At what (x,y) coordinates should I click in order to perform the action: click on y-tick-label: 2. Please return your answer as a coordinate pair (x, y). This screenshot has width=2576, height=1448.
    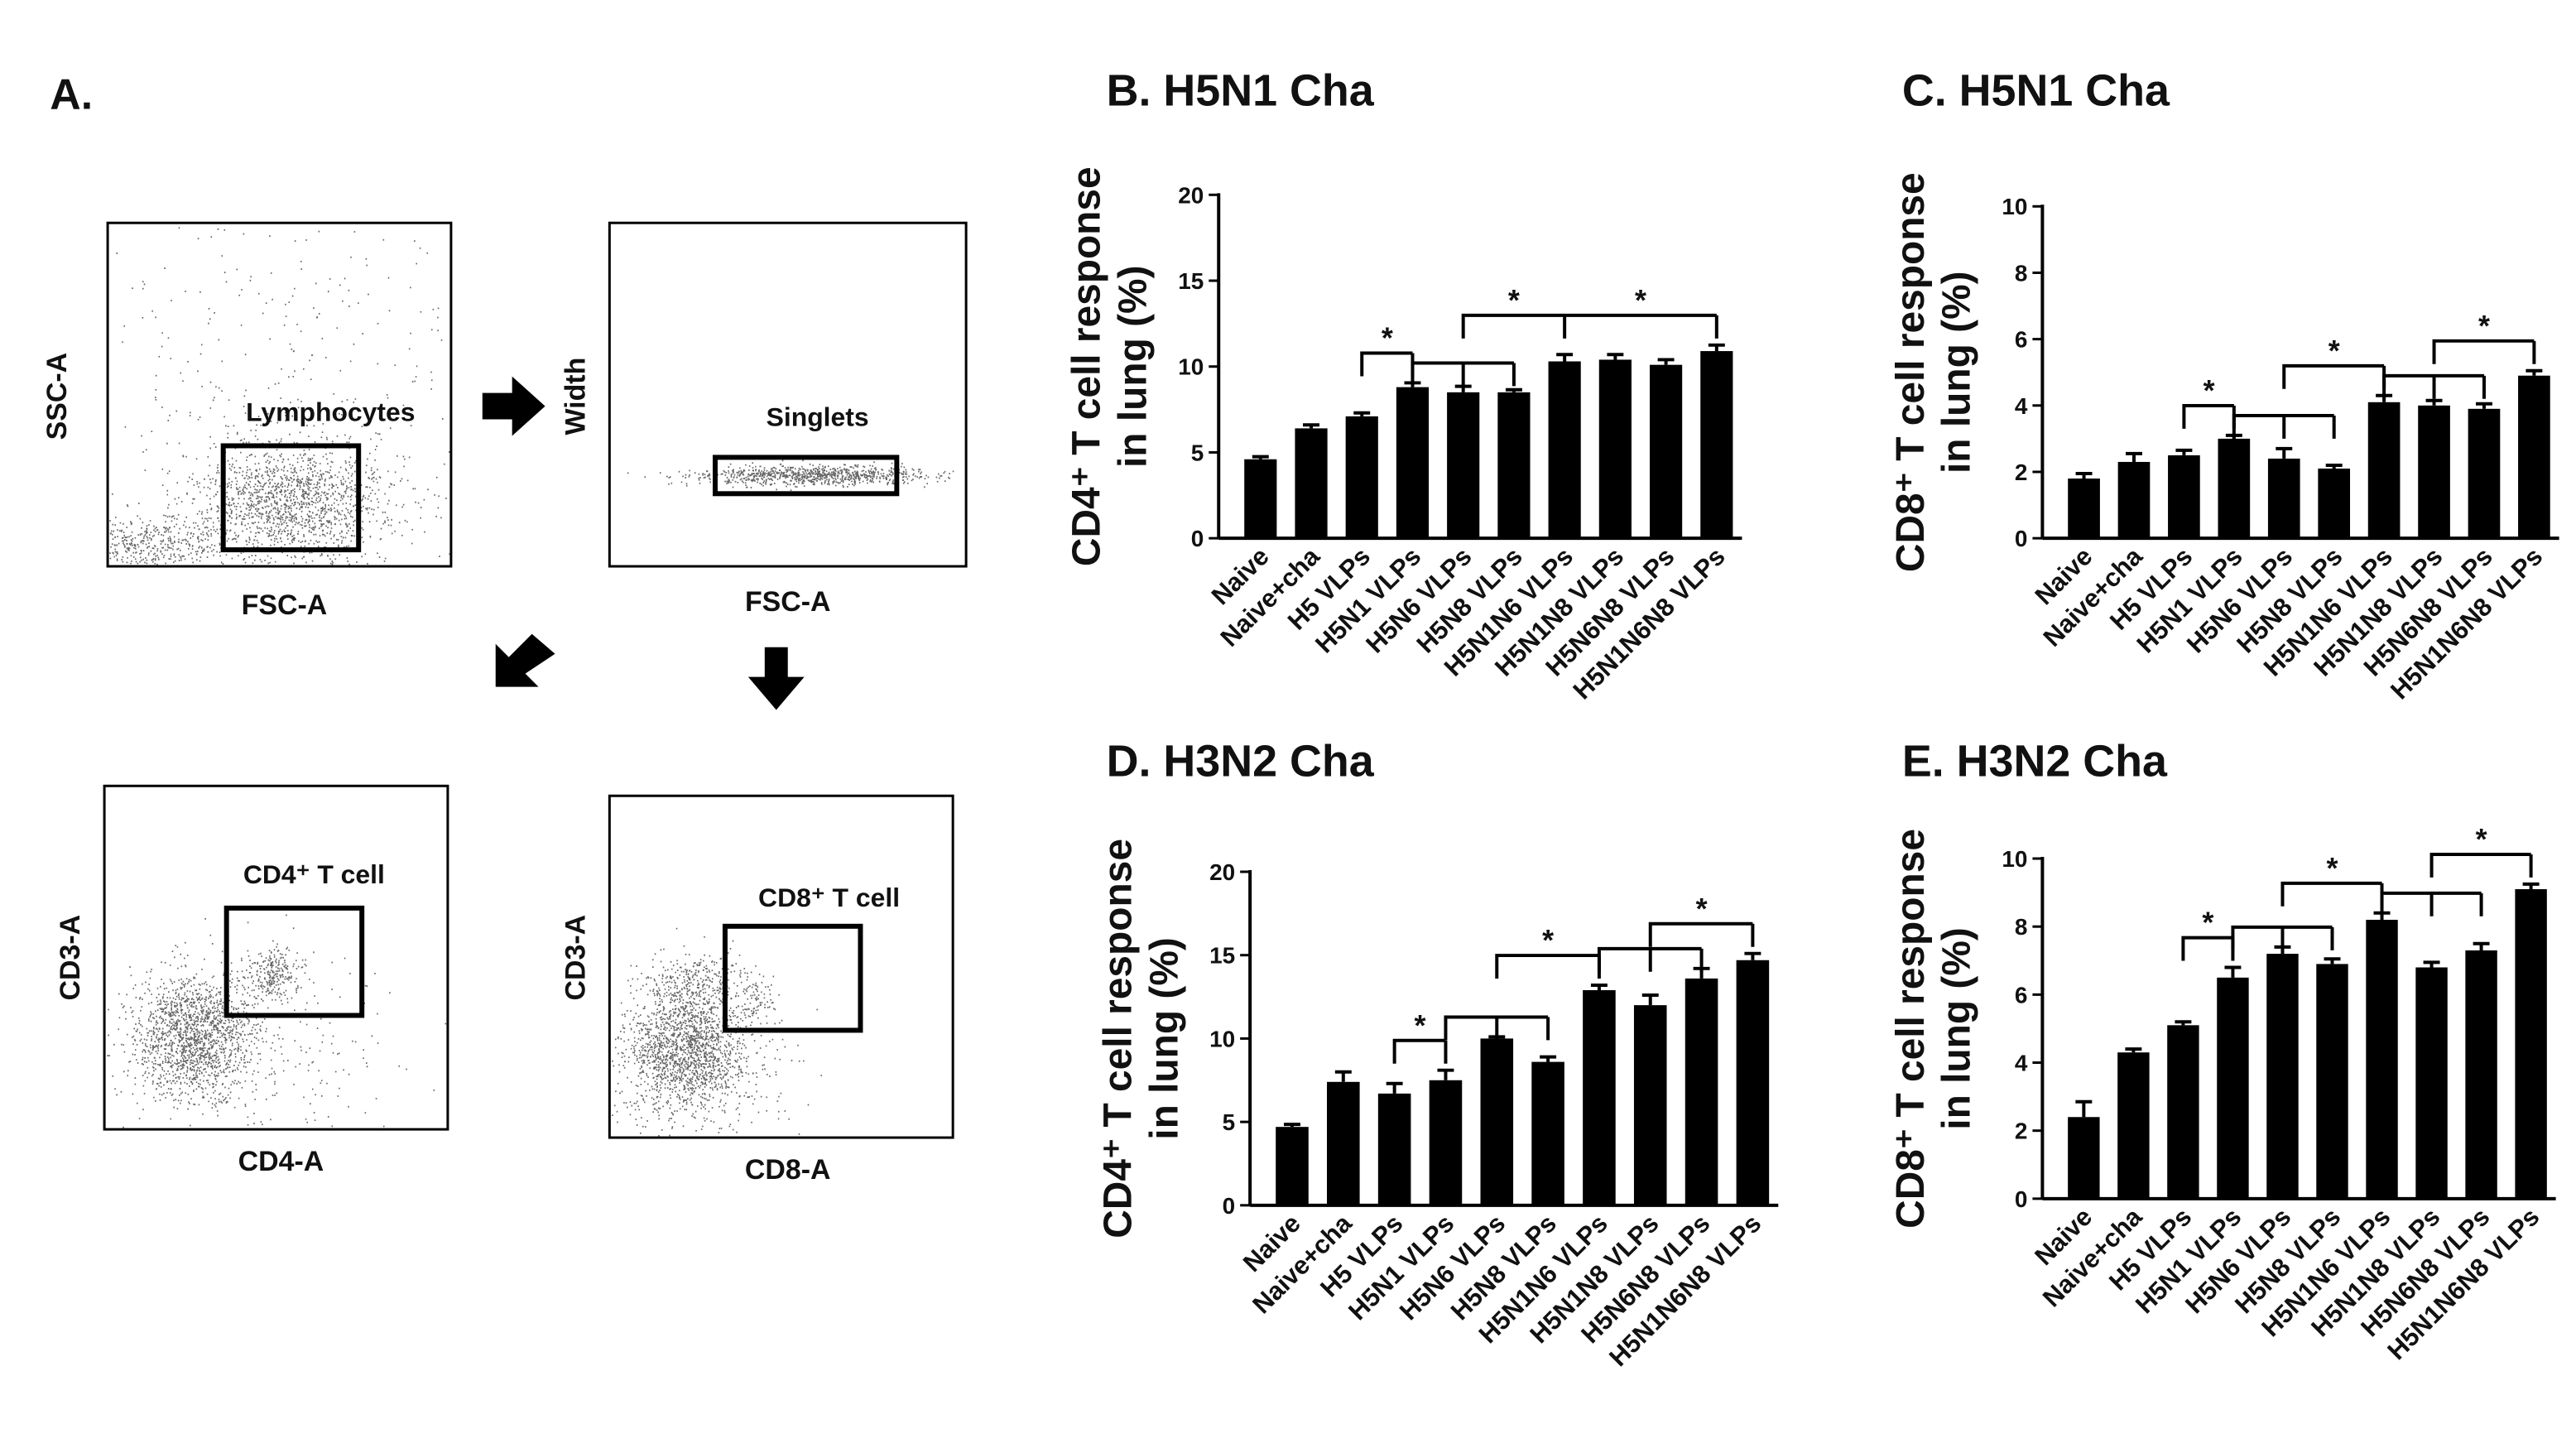
    Looking at the image, I should click on (2021, 1131).